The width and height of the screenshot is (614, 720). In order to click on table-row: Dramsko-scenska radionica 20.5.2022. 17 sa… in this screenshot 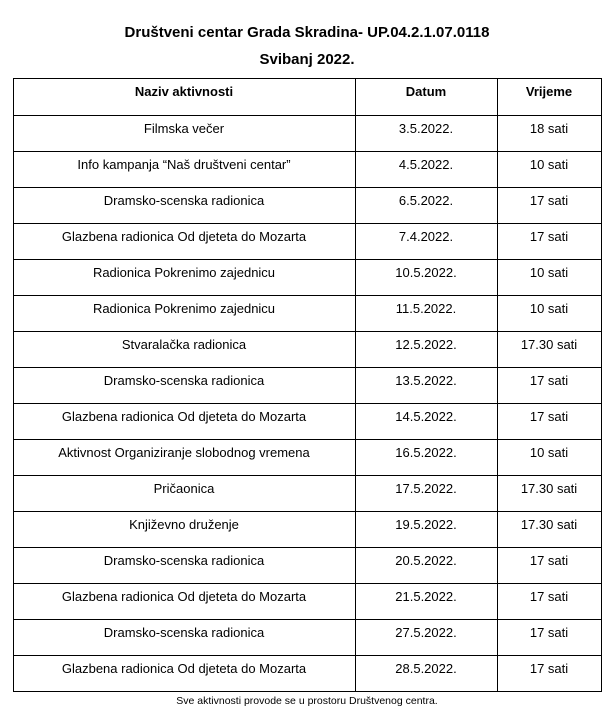, I will do `click(307, 565)`.